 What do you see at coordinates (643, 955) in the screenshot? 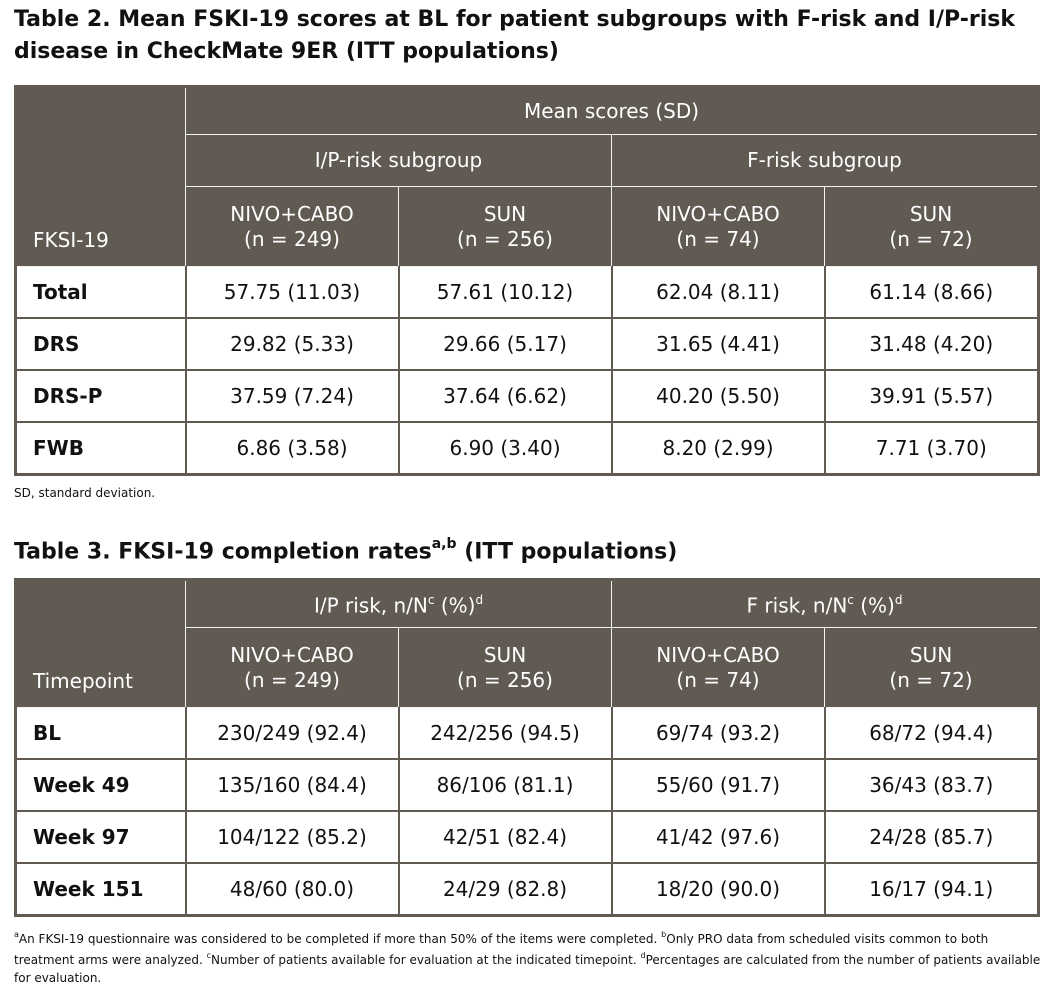
I see `footnote-marker: d` at bounding box center [643, 955].